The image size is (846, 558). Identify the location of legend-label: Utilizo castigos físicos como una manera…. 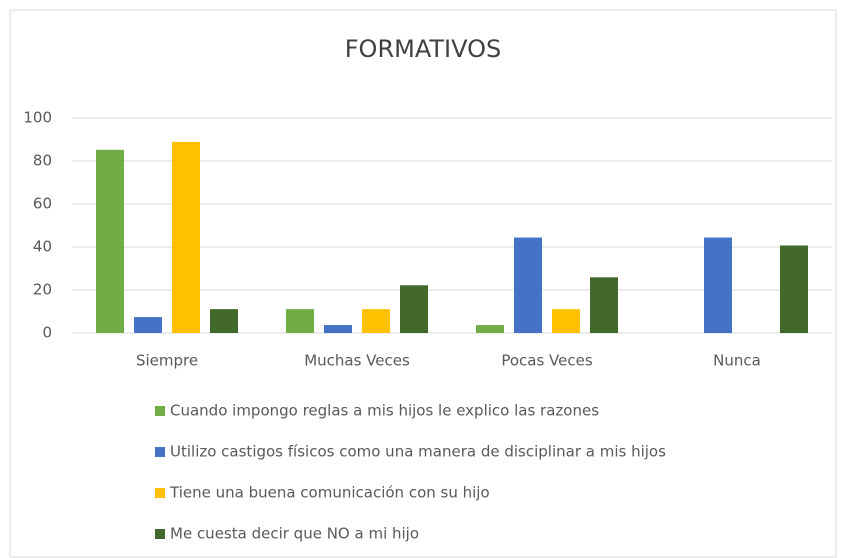
(418, 452).